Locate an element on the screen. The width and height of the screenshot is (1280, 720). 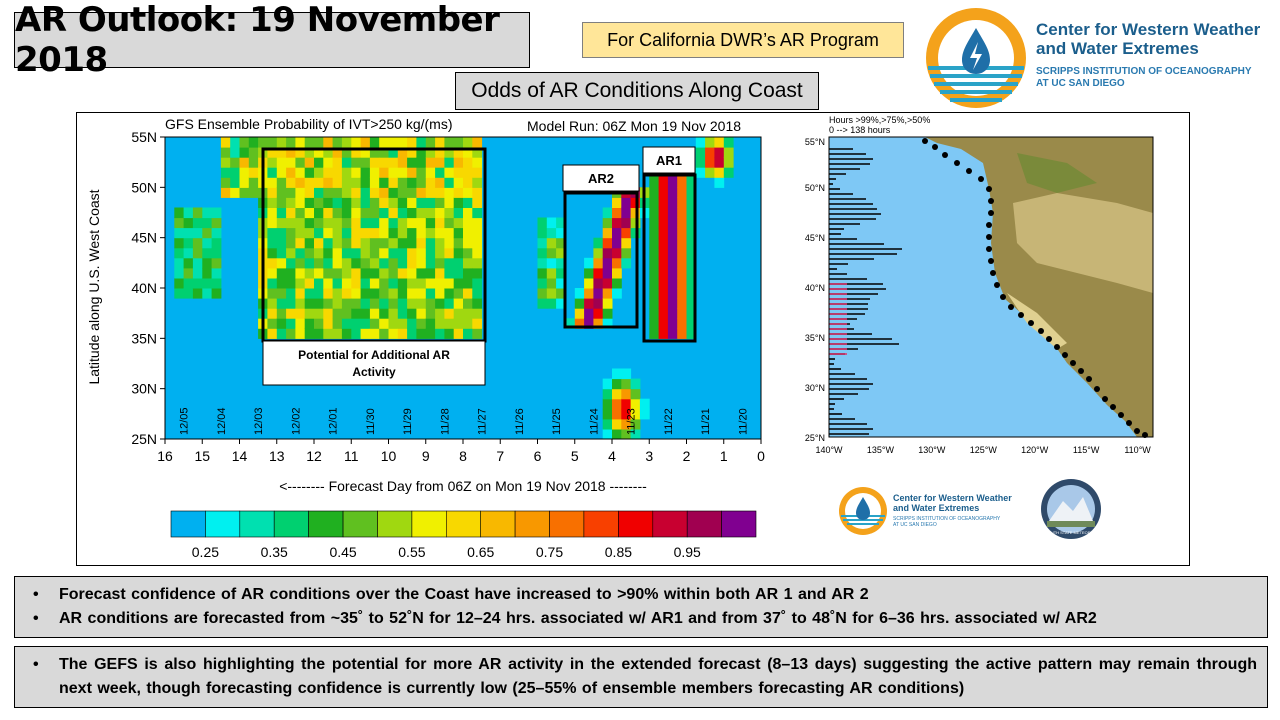
date-tick-label: 12/05 is located at coordinates (185, 421).